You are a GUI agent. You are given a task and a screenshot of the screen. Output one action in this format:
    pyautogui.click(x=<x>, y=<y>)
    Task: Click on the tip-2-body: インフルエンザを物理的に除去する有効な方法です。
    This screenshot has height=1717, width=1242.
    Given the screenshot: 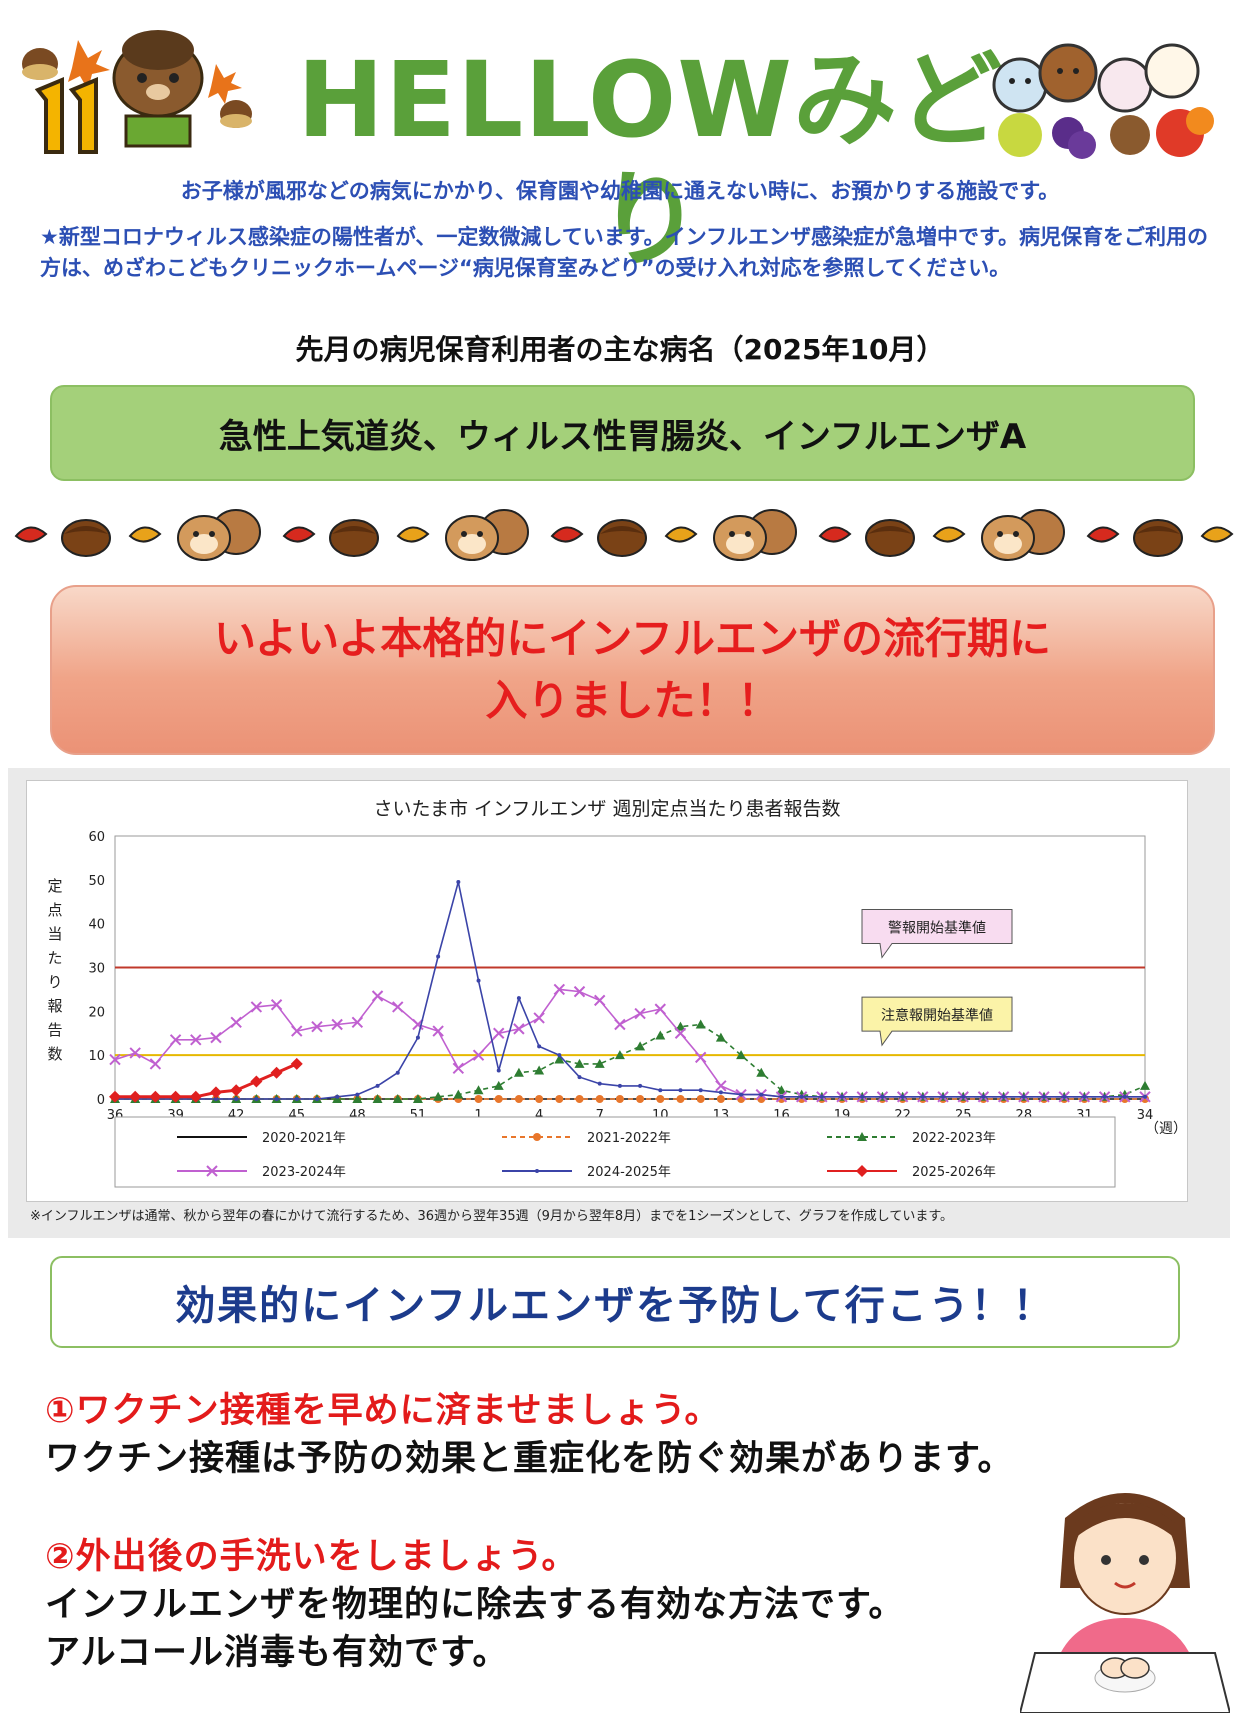 What is the action you would take?
    pyautogui.click(x=475, y=1605)
    